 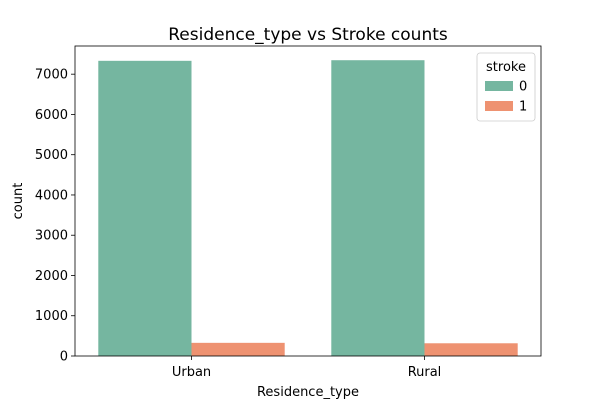 I want to click on legend-label-stroke-1: 1, so click(x=523, y=107).